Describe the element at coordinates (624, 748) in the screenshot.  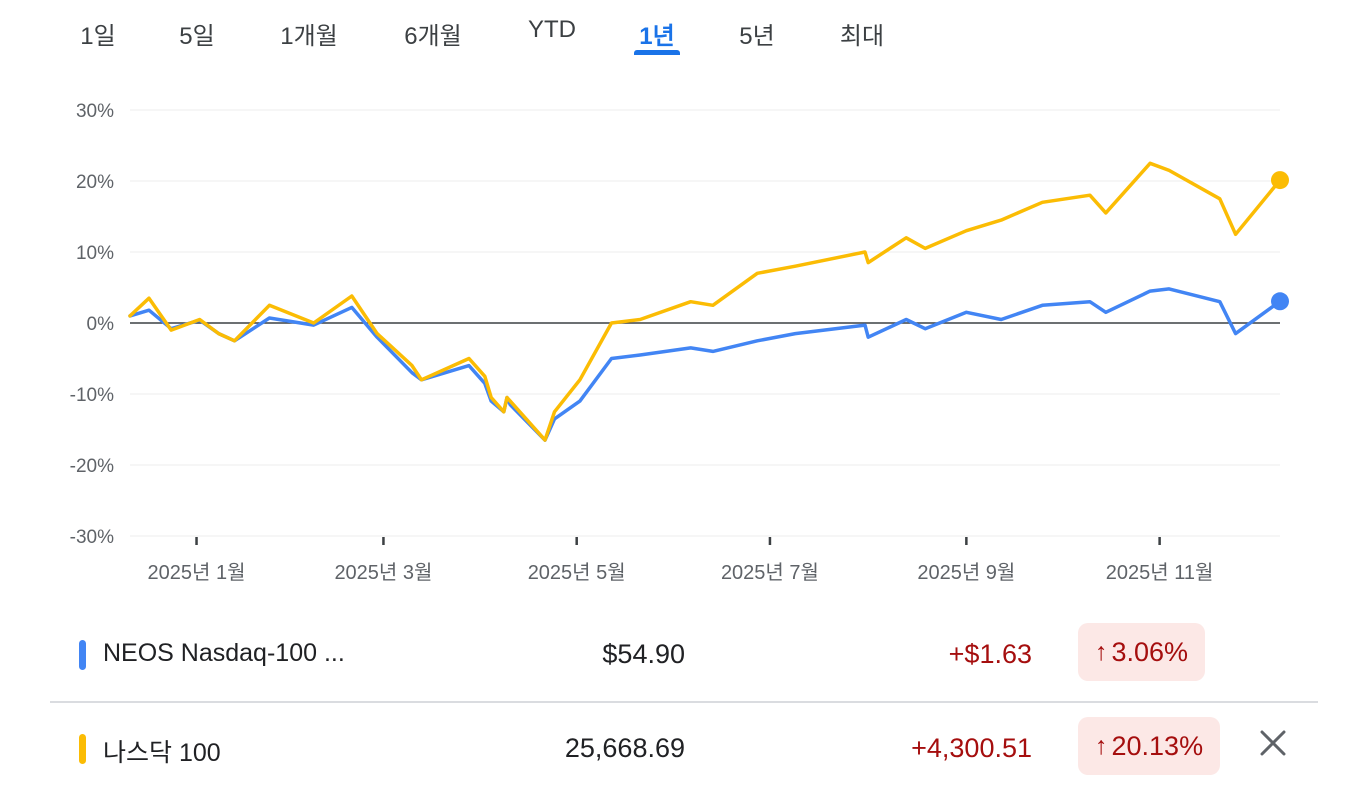
I see `instrument-price: 25,668.69` at that location.